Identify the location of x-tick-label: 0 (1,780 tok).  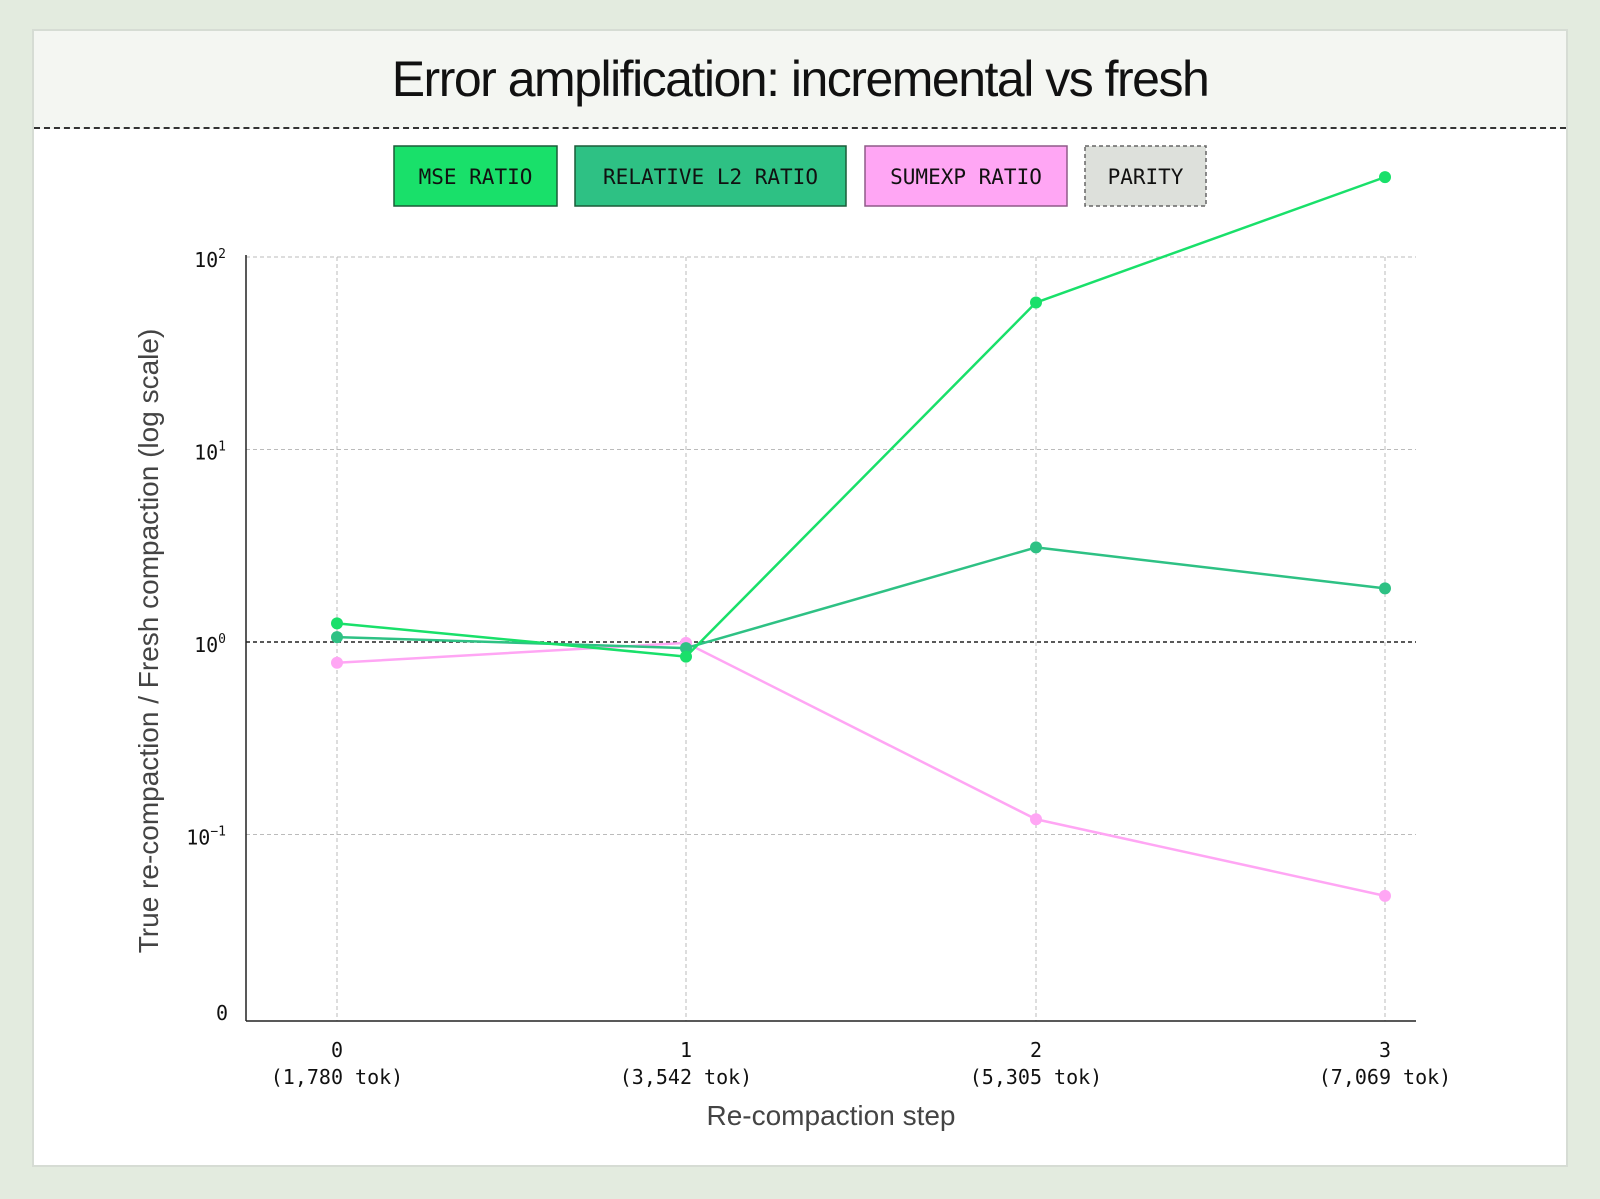
(337, 1063).